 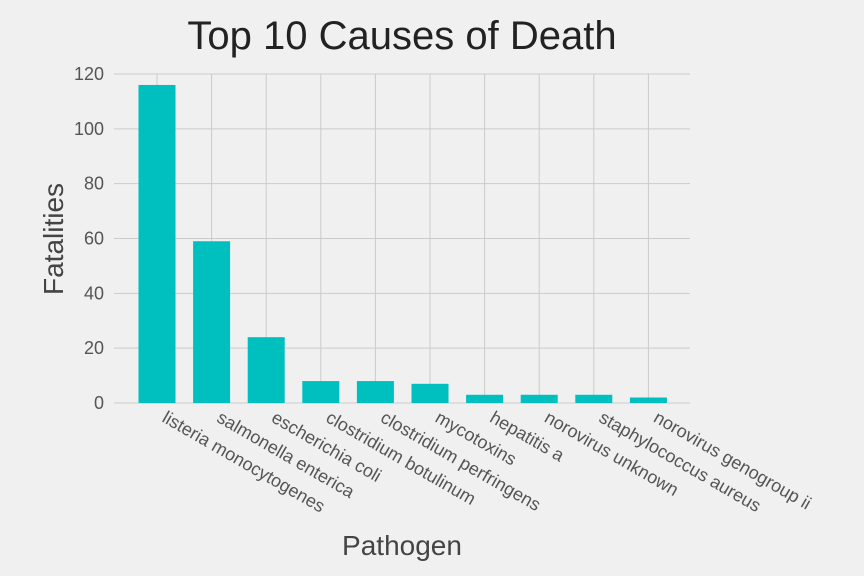 I want to click on y-tick-label: 40, so click(x=94, y=293).